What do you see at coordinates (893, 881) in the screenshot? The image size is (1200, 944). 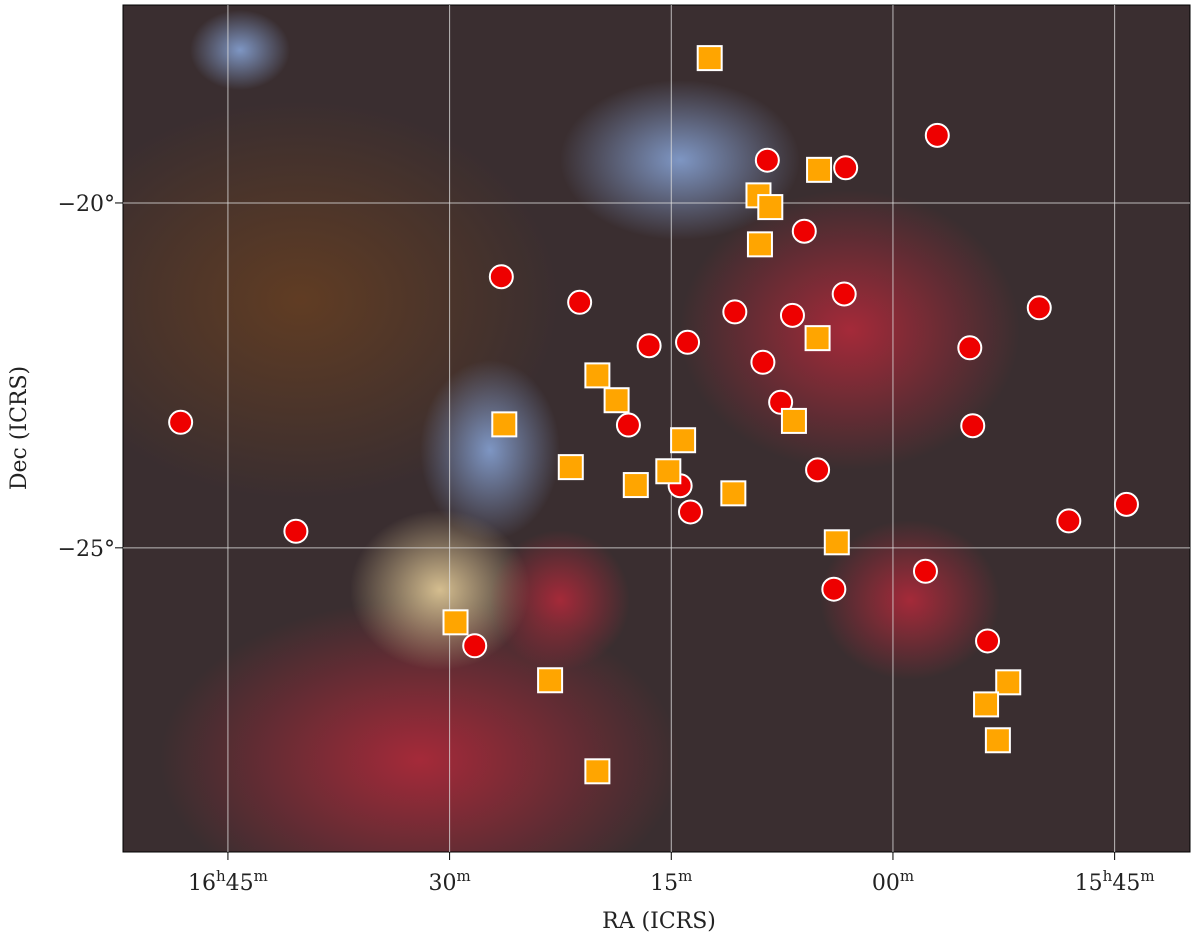 I see `x-tick-label: 00m` at bounding box center [893, 881].